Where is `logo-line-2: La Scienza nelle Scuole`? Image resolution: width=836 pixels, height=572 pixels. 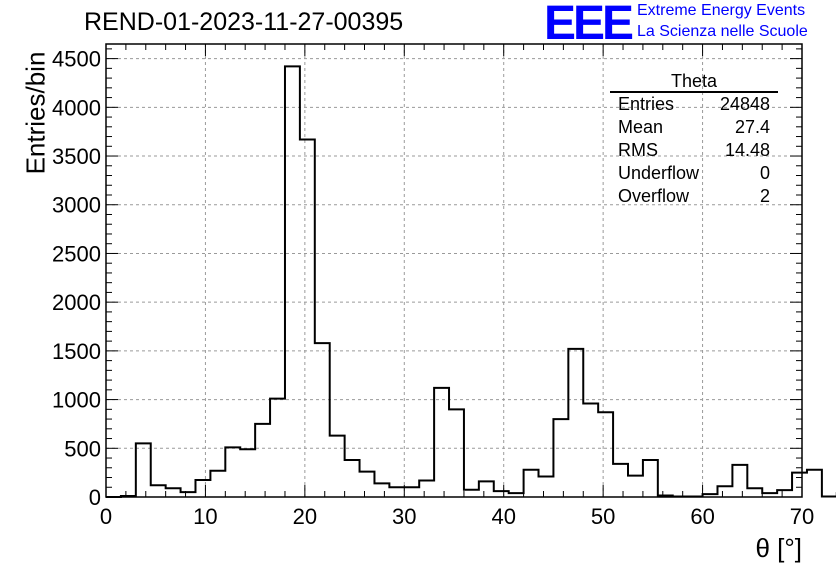 logo-line-2: La Scienza nelle Scuole is located at coordinates (722, 31).